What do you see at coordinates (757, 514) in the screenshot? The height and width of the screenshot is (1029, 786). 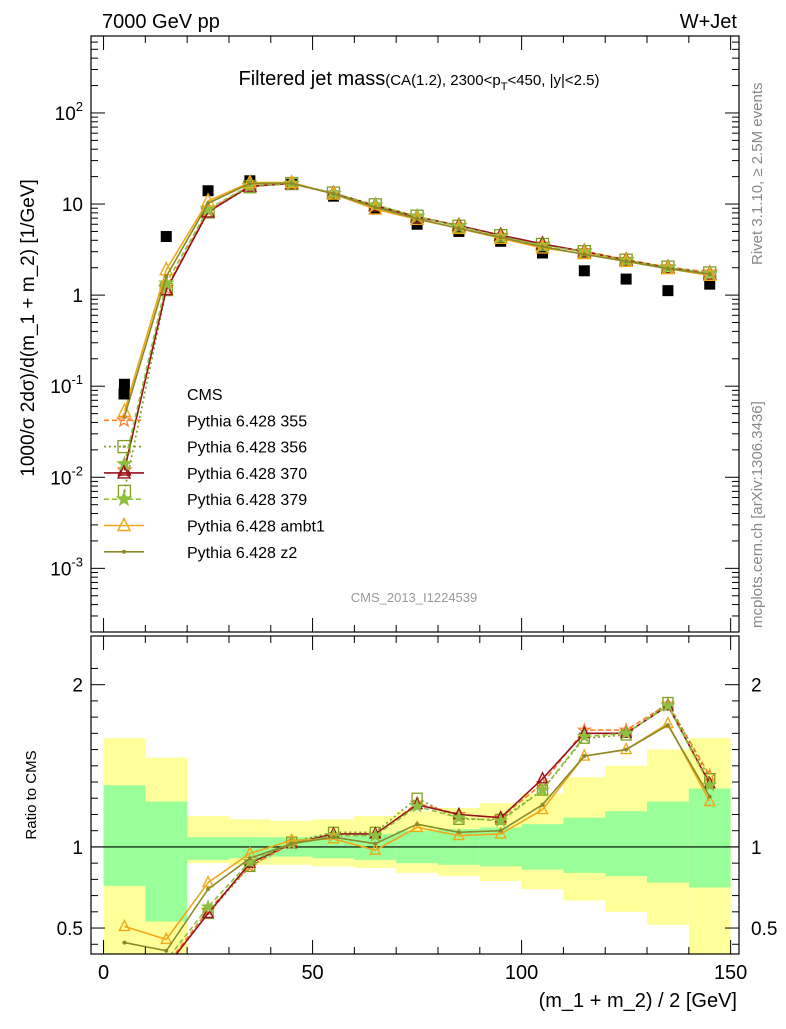 I see `side-label-mcplots: mcplots.cern.ch [arXiv:1306.3436]` at bounding box center [757, 514].